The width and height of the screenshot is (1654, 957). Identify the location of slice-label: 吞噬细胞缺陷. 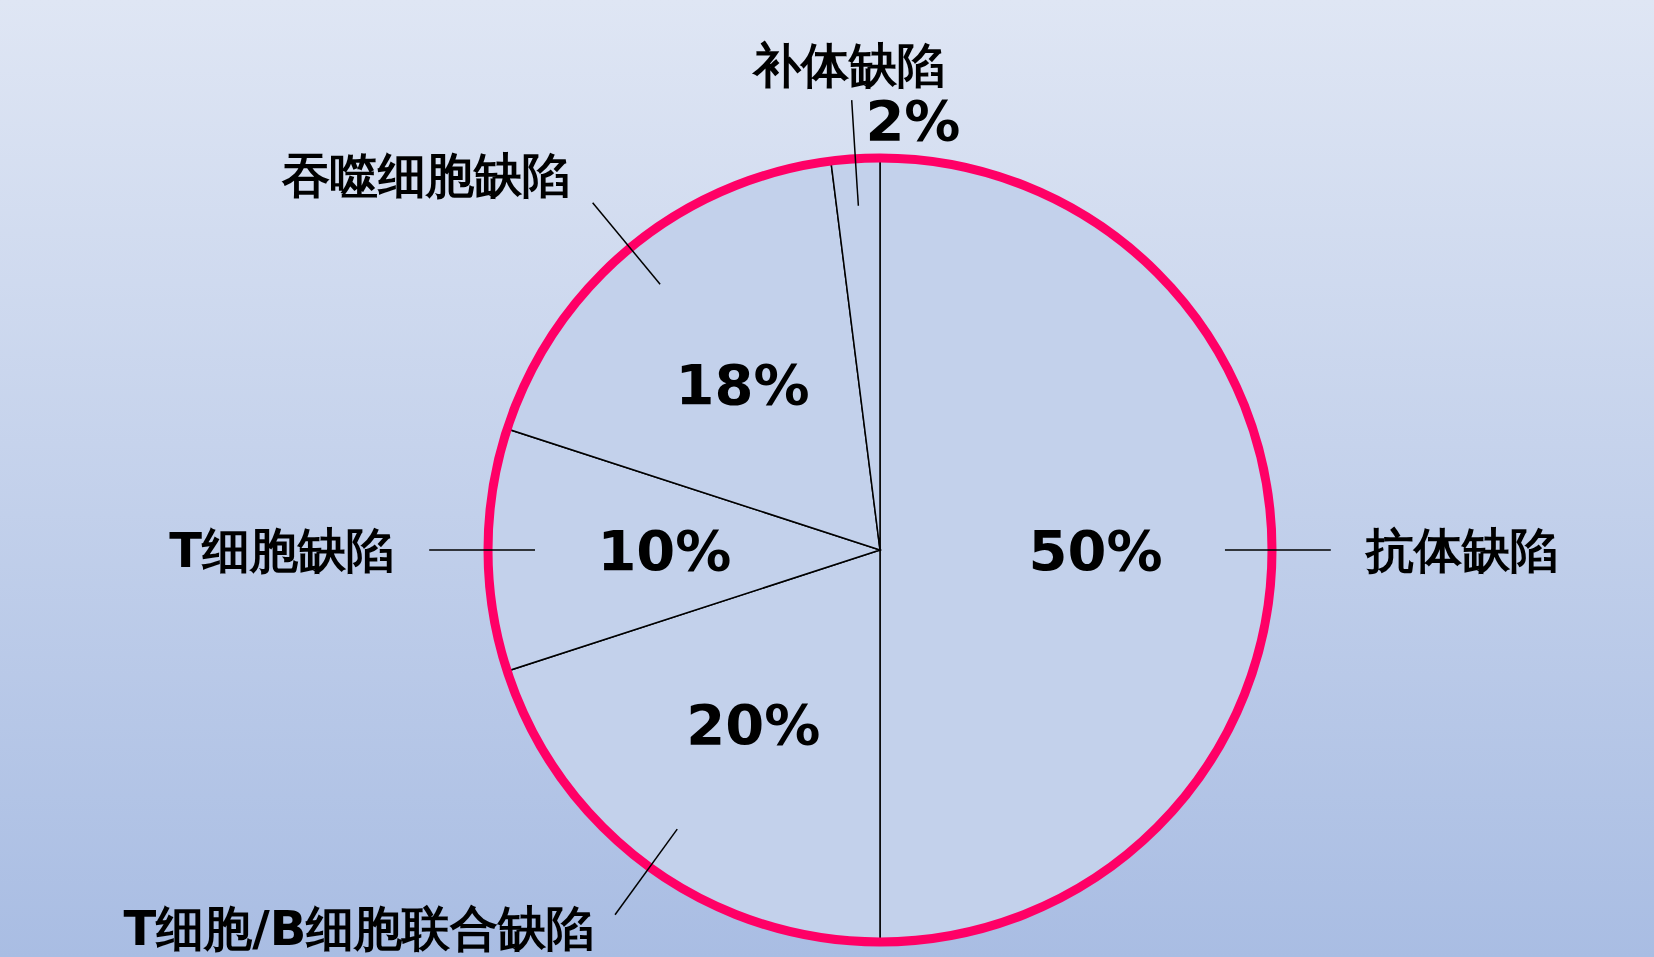
(426, 175).